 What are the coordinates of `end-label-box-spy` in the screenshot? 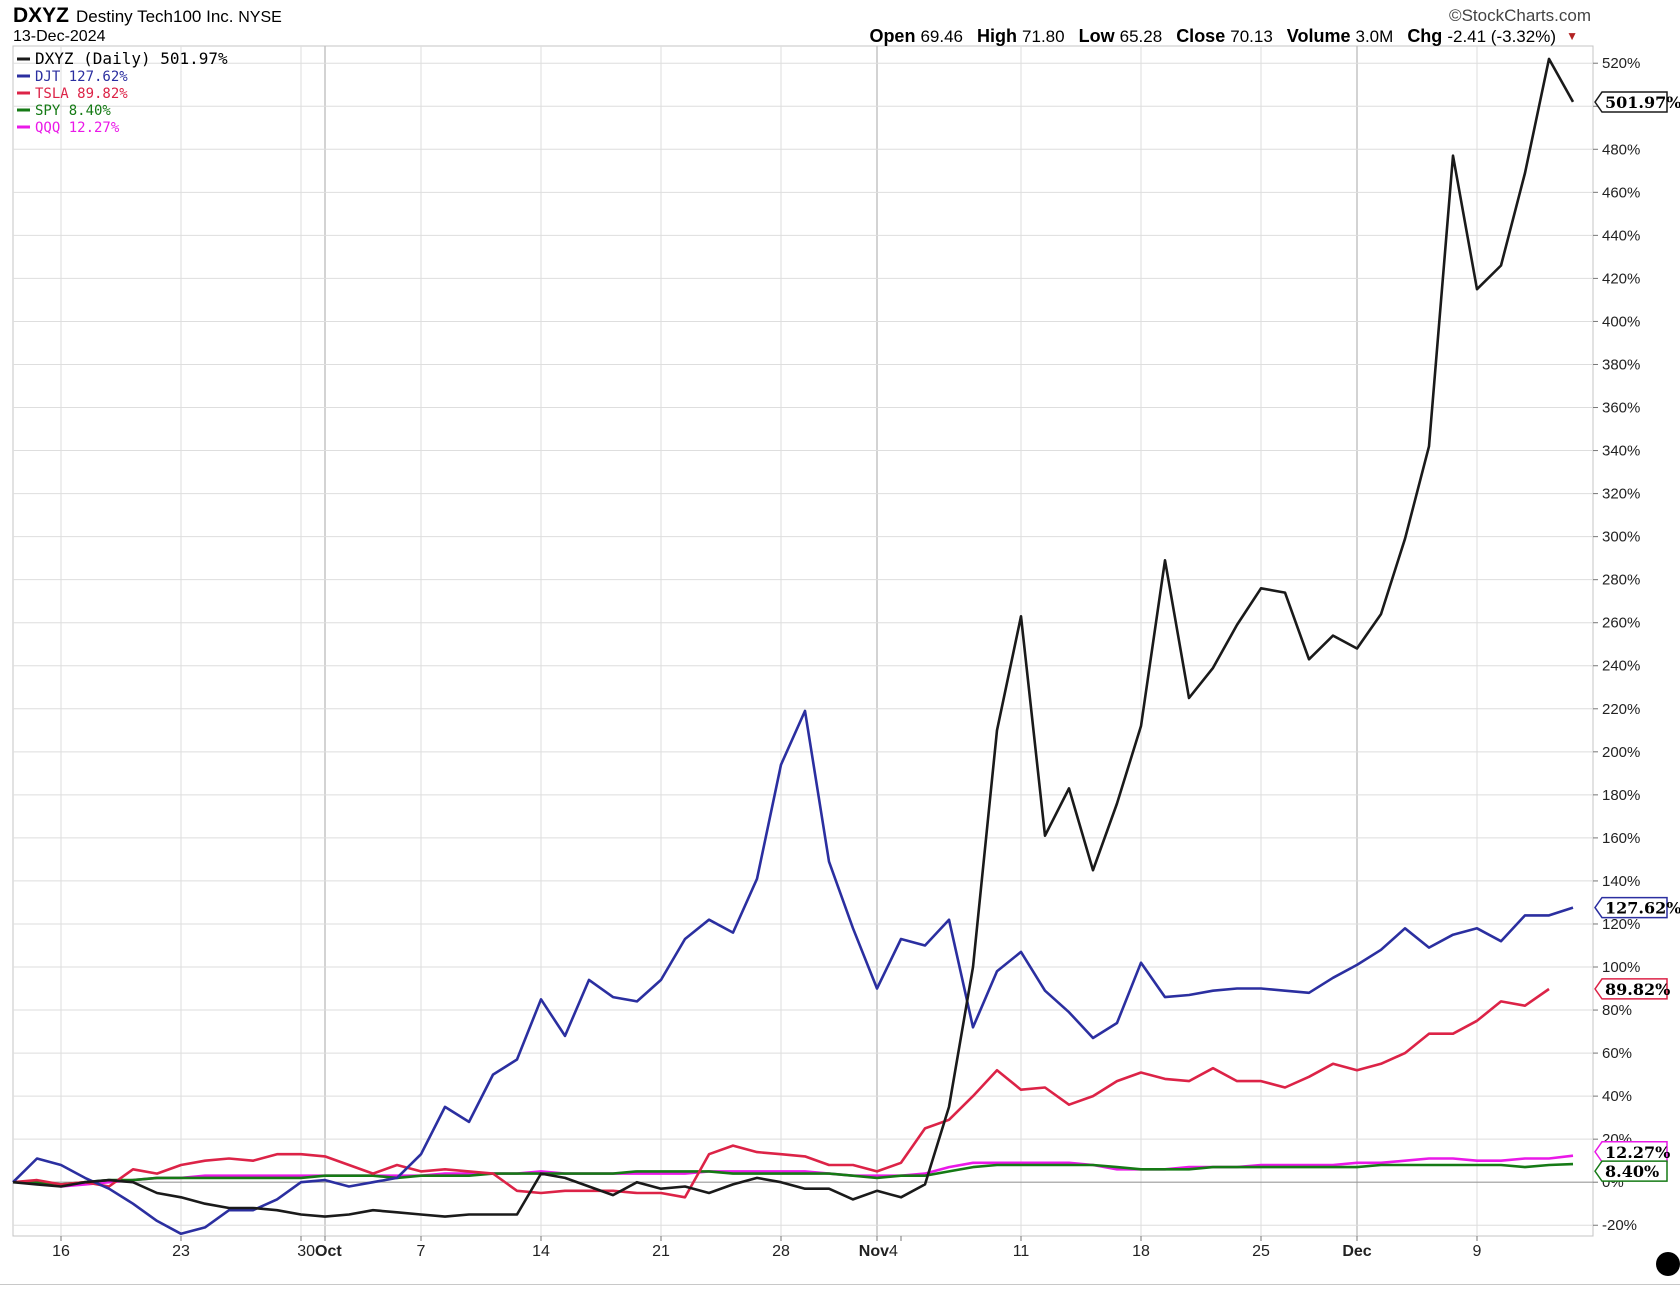 It's located at (1631, 1171).